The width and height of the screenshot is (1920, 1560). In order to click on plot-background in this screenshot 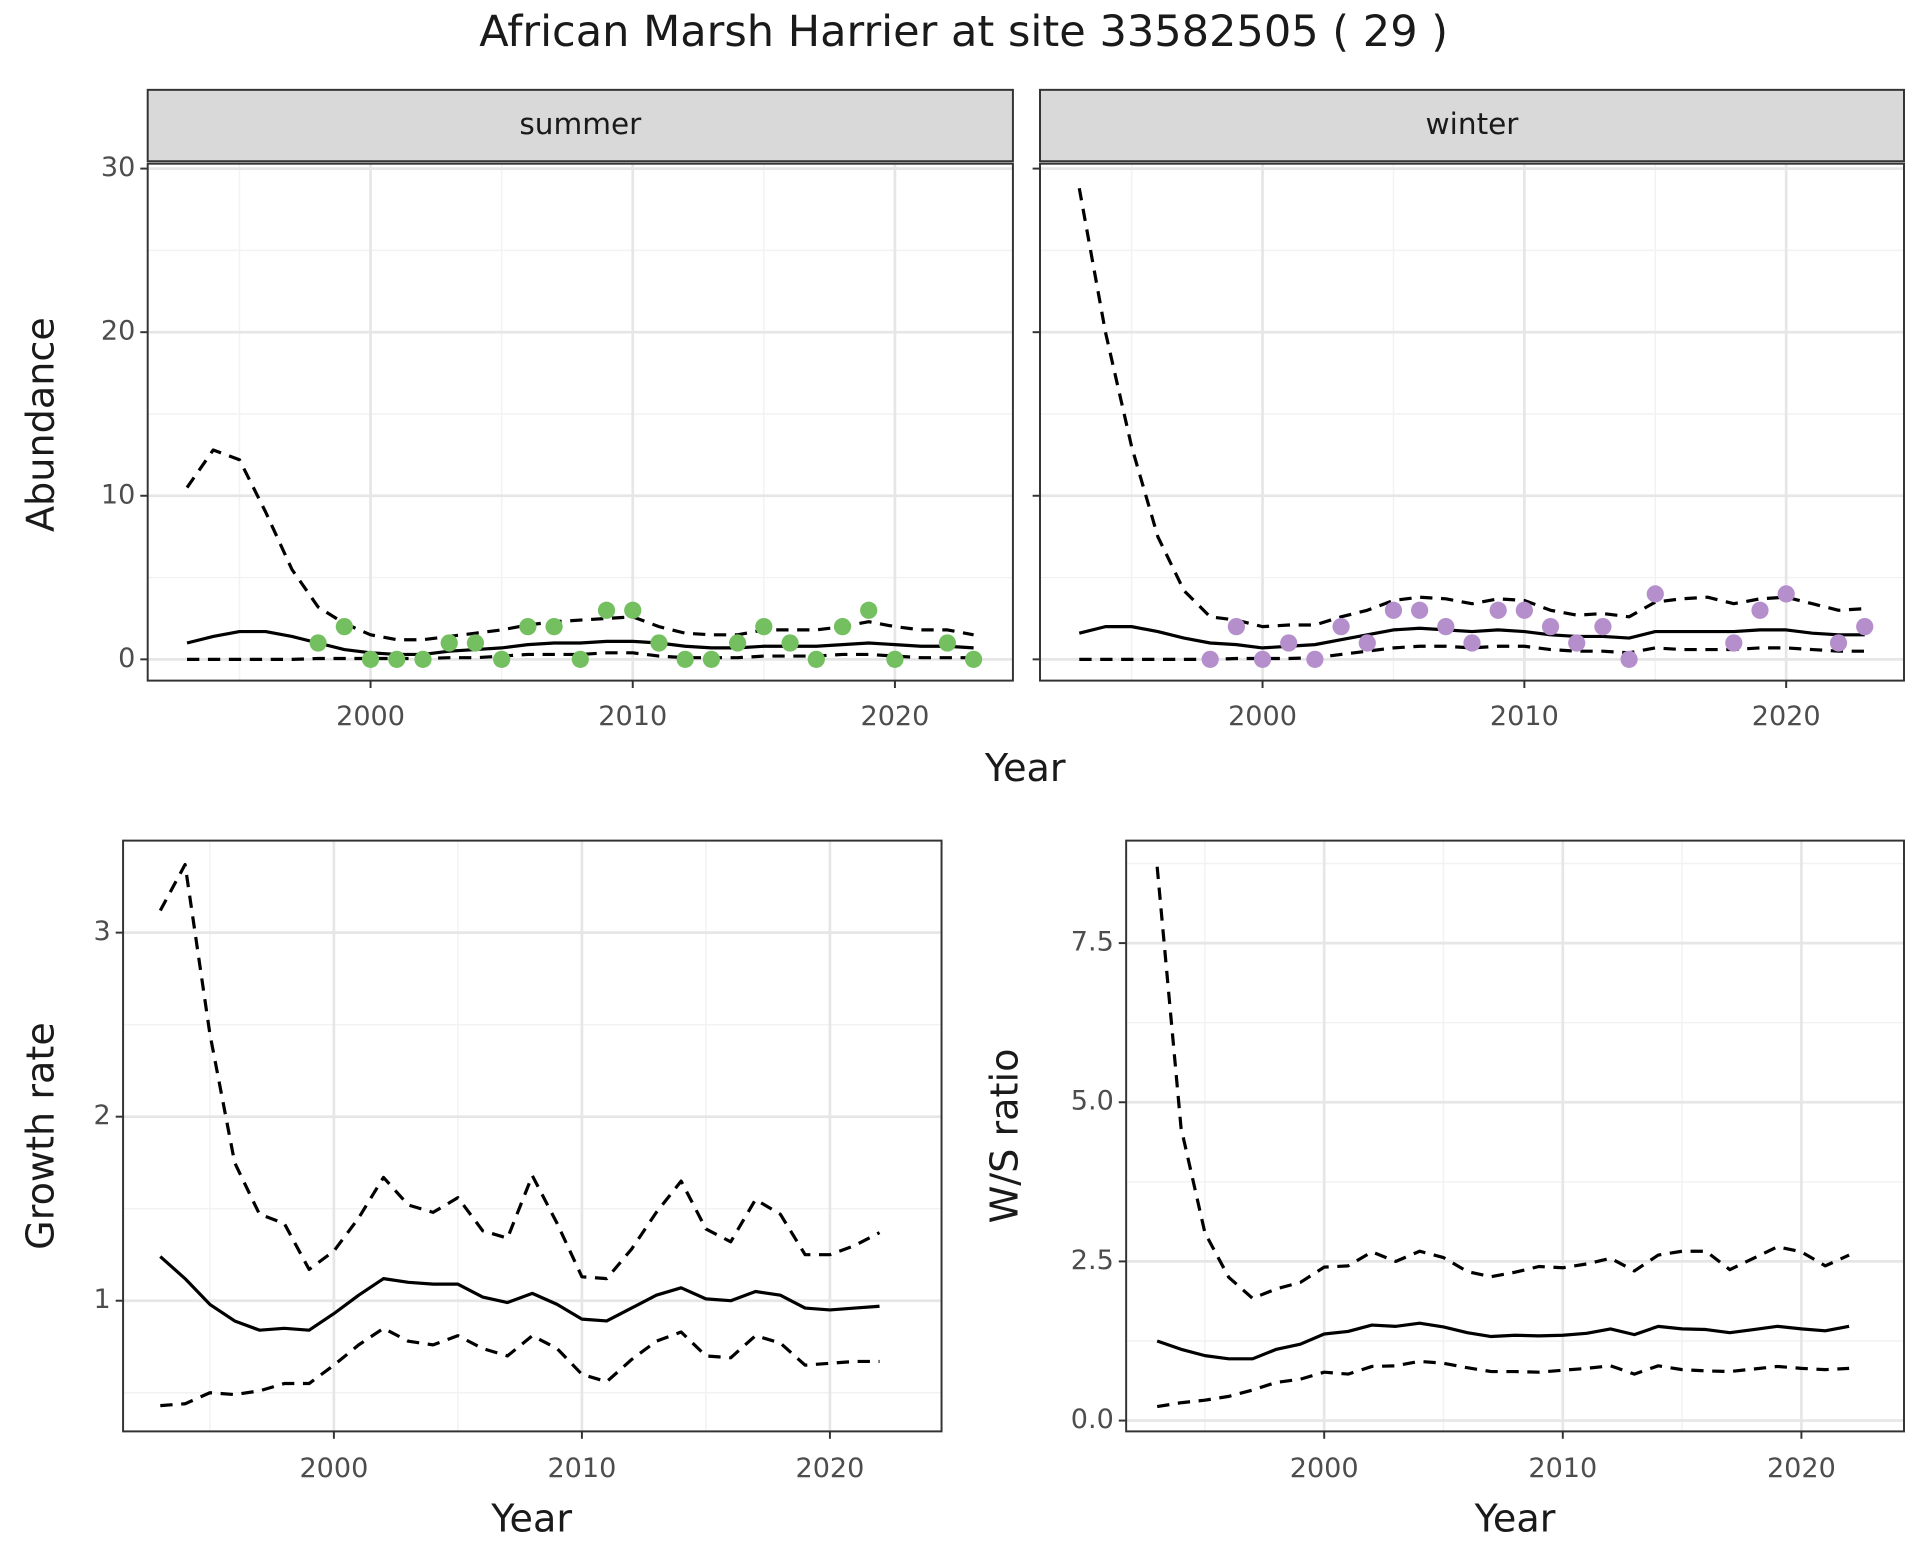, I will do `click(580, 422)`.